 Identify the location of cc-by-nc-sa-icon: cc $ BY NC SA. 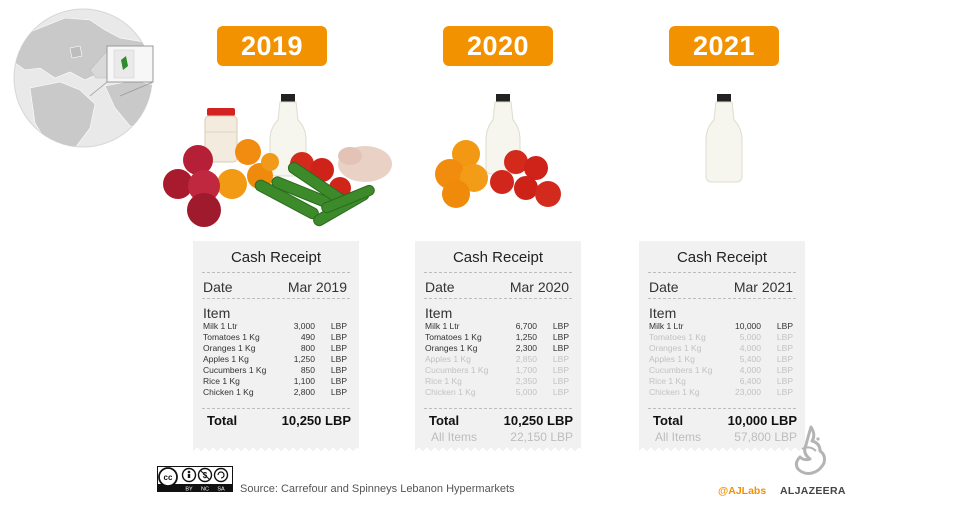
(195, 479).